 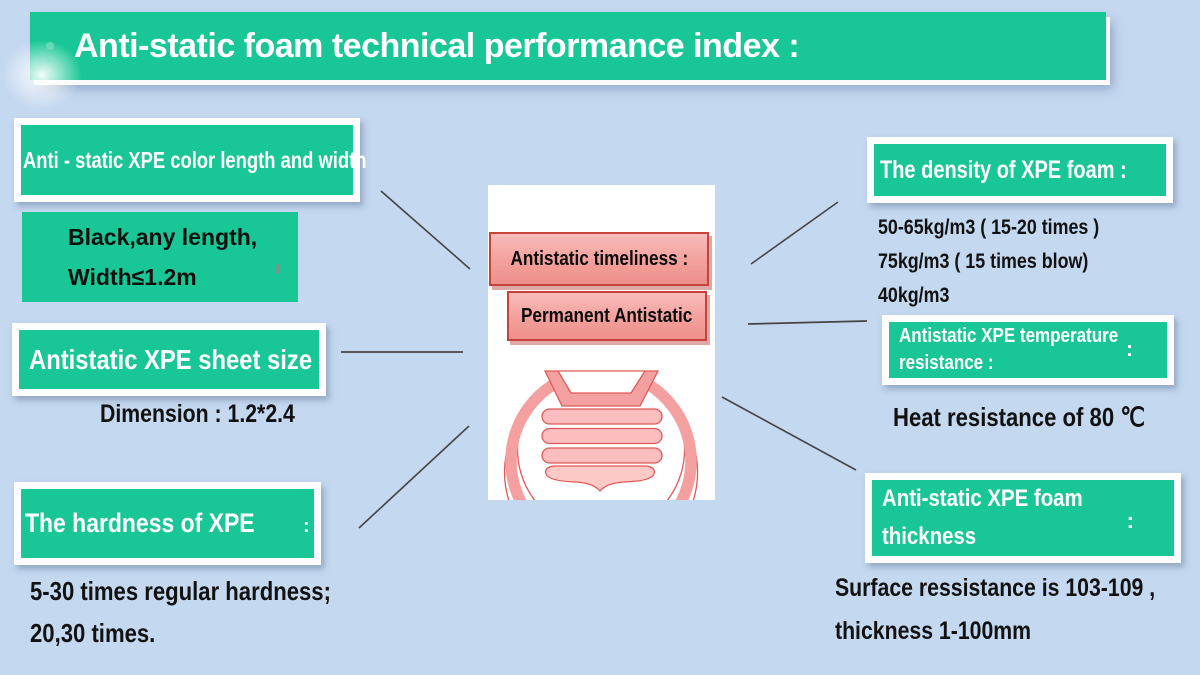 What do you see at coordinates (989, 227) in the screenshot?
I see `density-note-1: 50-65kg/m3 ( 15-20 times )` at bounding box center [989, 227].